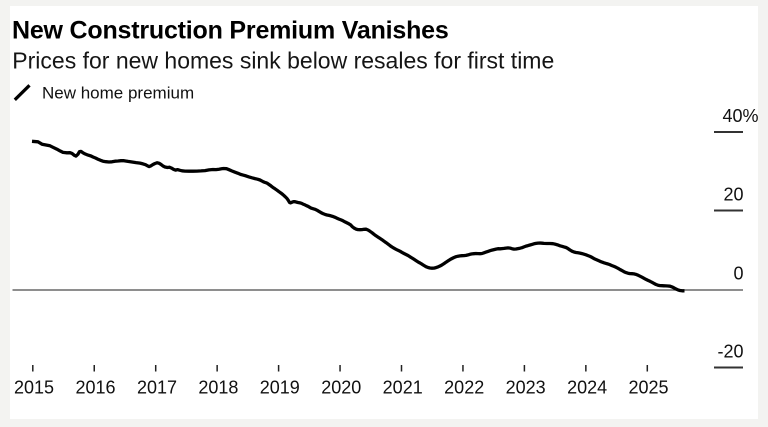  What do you see at coordinates (648, 388) in the screenshot?
I see `svg-text: 2025` at bounding box center [648, 388].